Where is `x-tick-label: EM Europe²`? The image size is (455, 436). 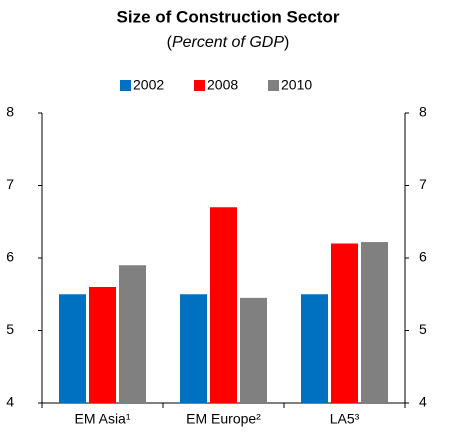
x-tick-label: EM Europe² is located at coordinates (223, 419).